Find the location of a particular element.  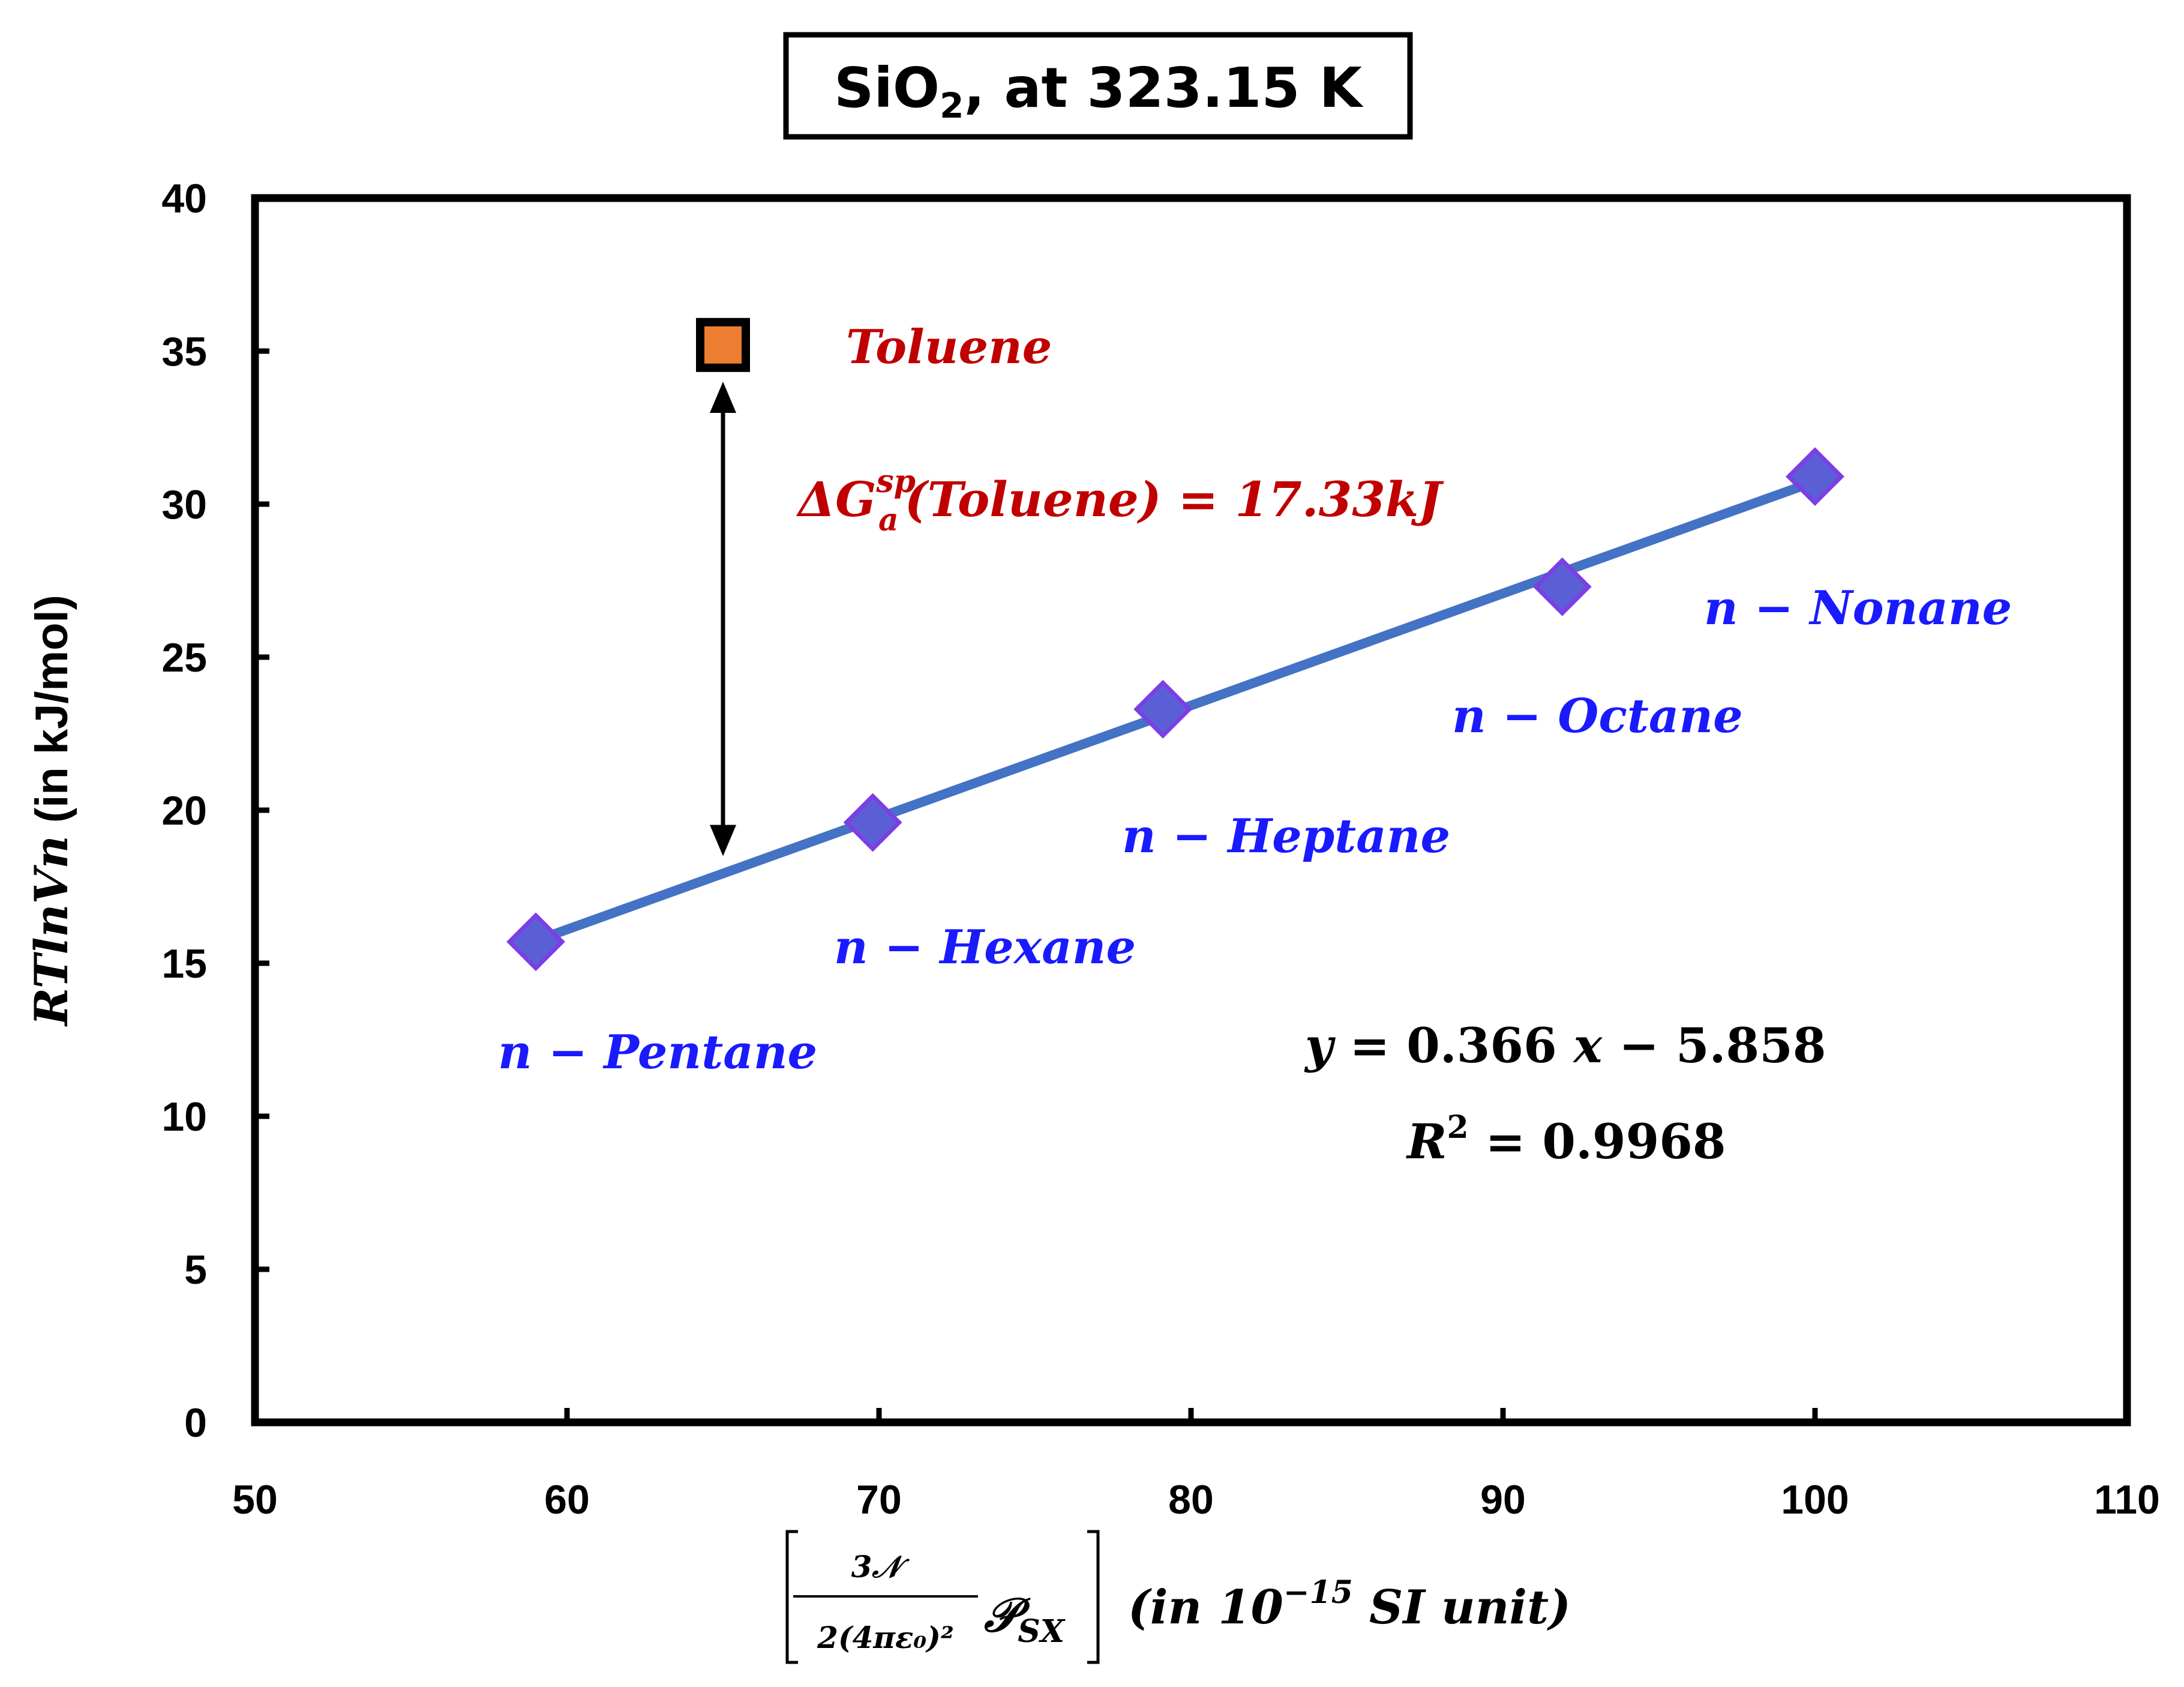

x-tick-label: 110 is located at coordinates (2127, 1500).